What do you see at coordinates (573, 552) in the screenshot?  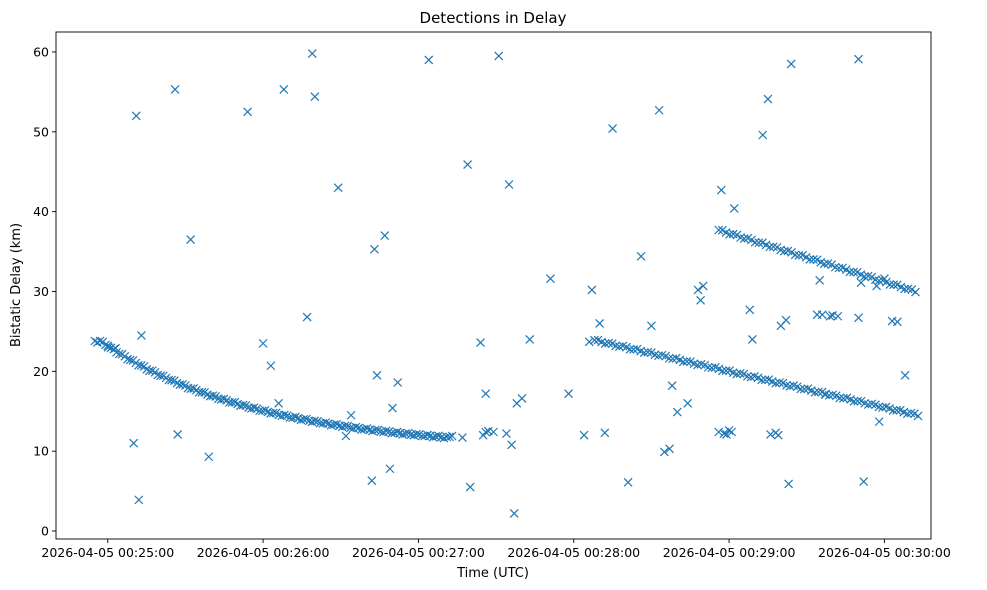 I see `x-tick-label: 2026-04-05 00:28:00` at bounding box center [573, 552].